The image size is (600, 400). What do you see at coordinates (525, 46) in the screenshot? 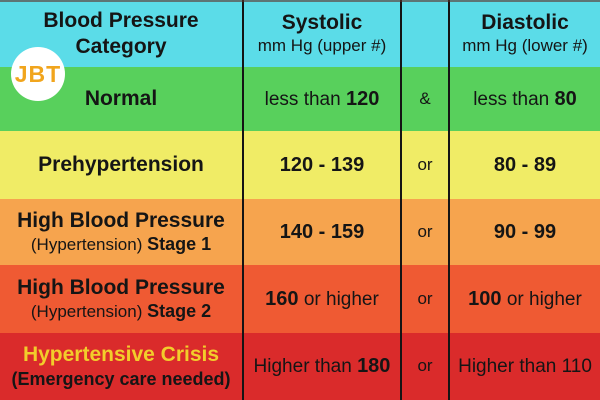
I see `header-diastolic-subtitle: mm Hg (lower #)` at bounding box center [525, 46].